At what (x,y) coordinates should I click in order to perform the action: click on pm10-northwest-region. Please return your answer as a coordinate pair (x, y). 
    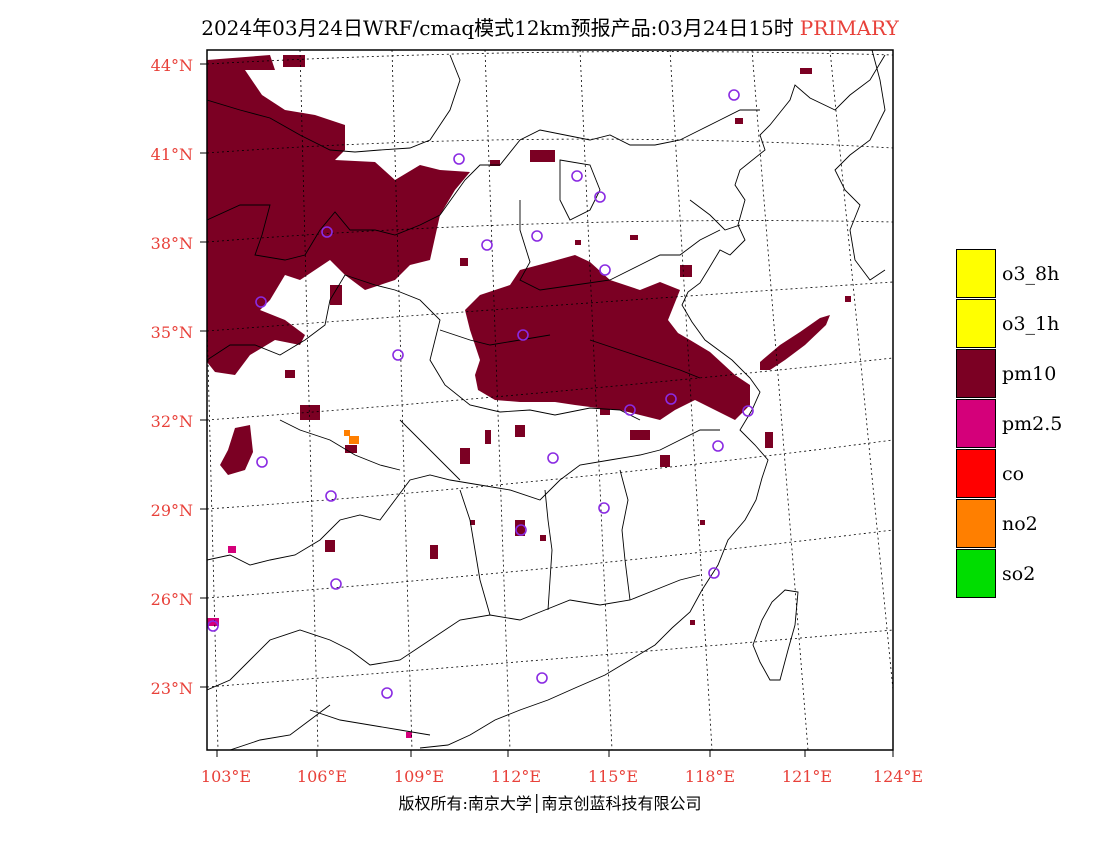
    Looking at the image, I should click on (338, 215).